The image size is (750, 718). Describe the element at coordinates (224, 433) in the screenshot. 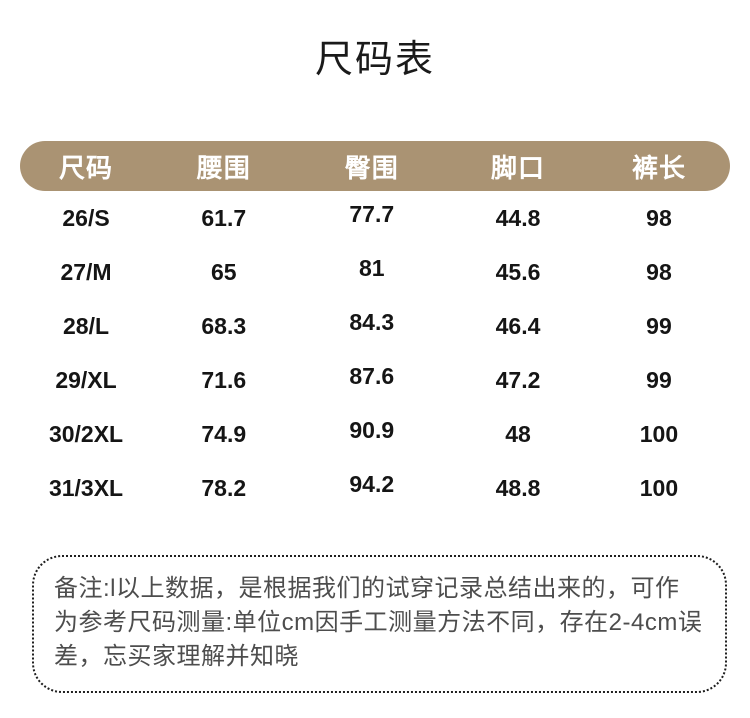

I see `cell-waist: 74.9` at that location.